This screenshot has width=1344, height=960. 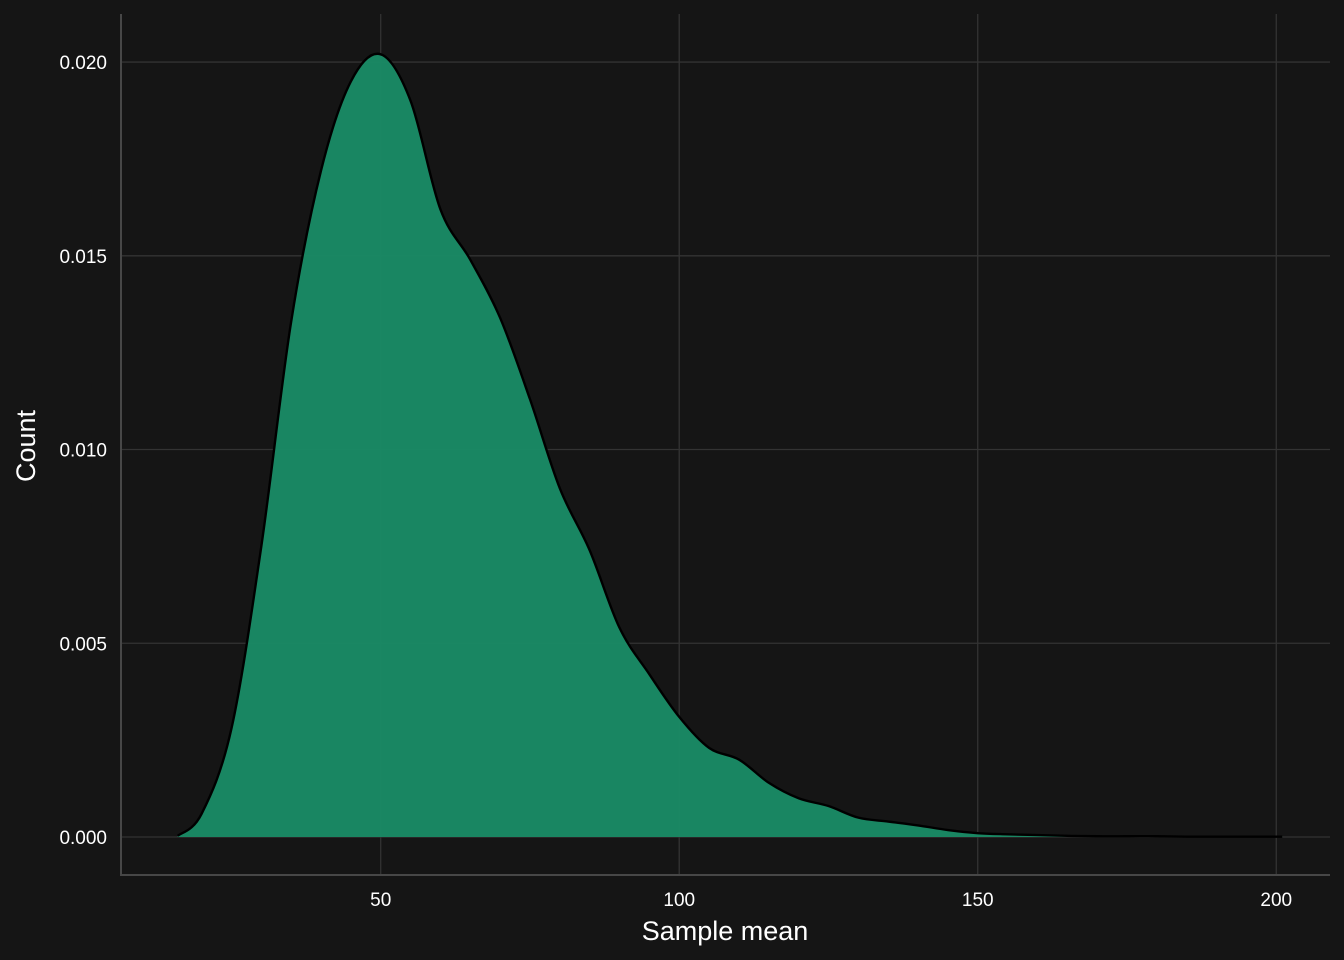 I want to click on y-tick-label-0.015: 0.015, so click(x=83, y=257).